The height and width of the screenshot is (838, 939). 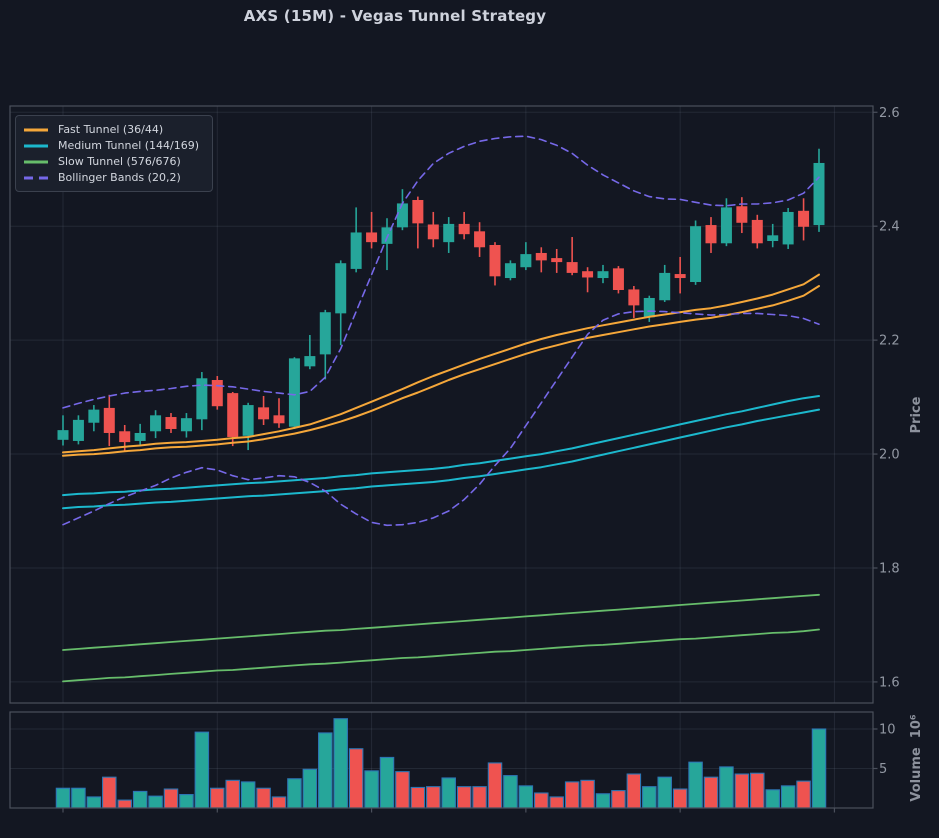 What do you see at coordinates (889, 568) in the screenshot?
I see `price-tick-label: 1.8` at bounding box center [889, 568].